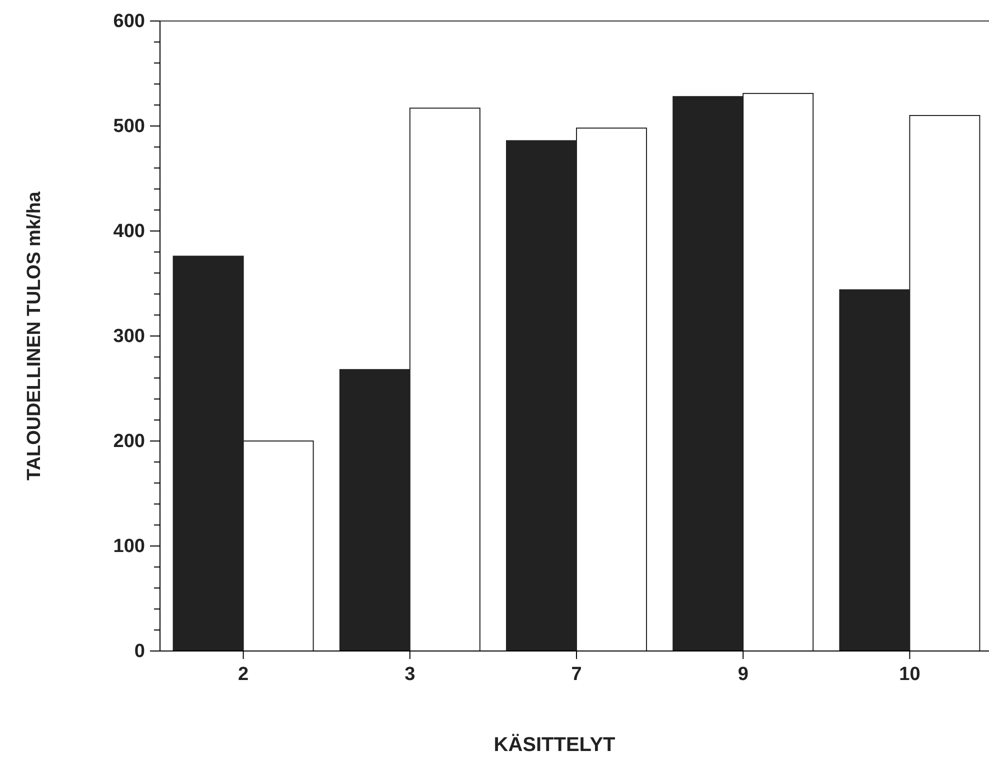 This screenshot has width=989, height=767. I want to click on y-tick-label: 500, so click(129, 127).